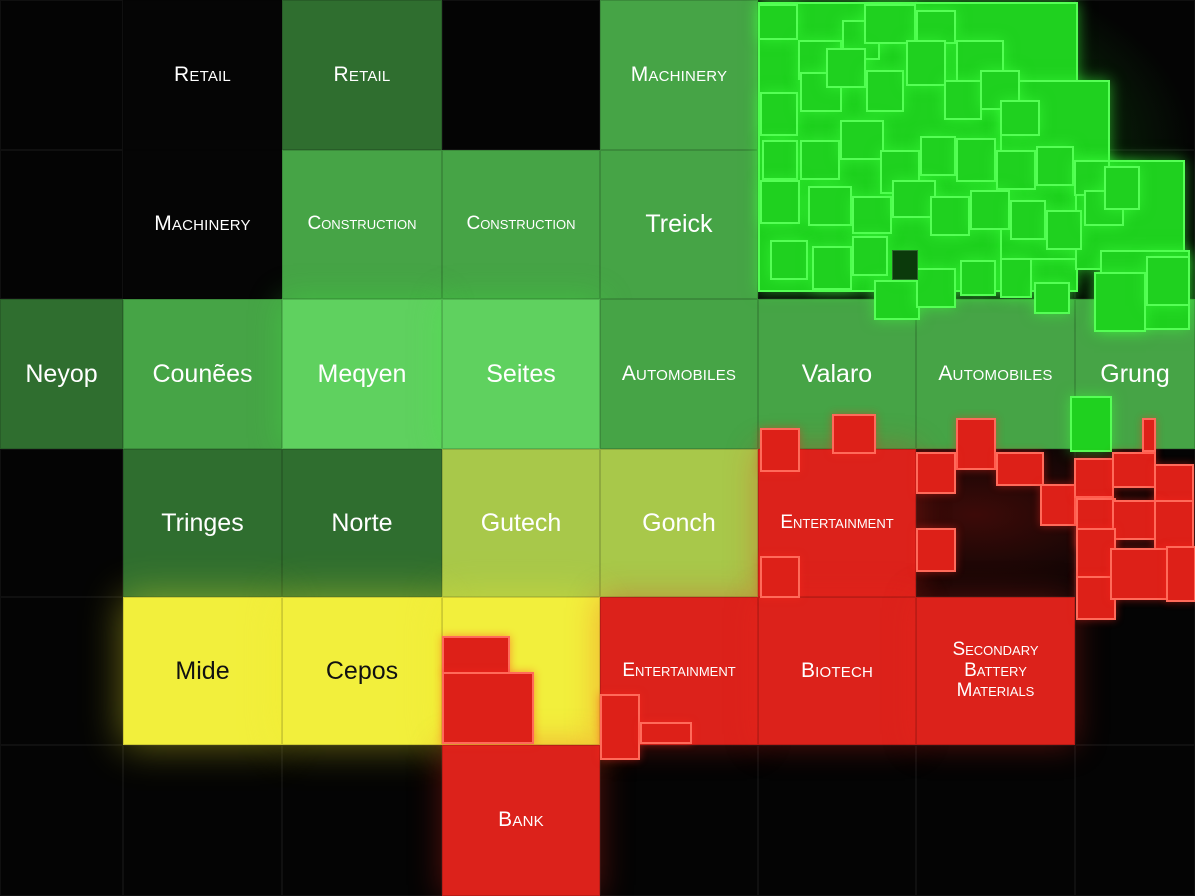  I want to click on cell-label: Treick, so click(679, 224).